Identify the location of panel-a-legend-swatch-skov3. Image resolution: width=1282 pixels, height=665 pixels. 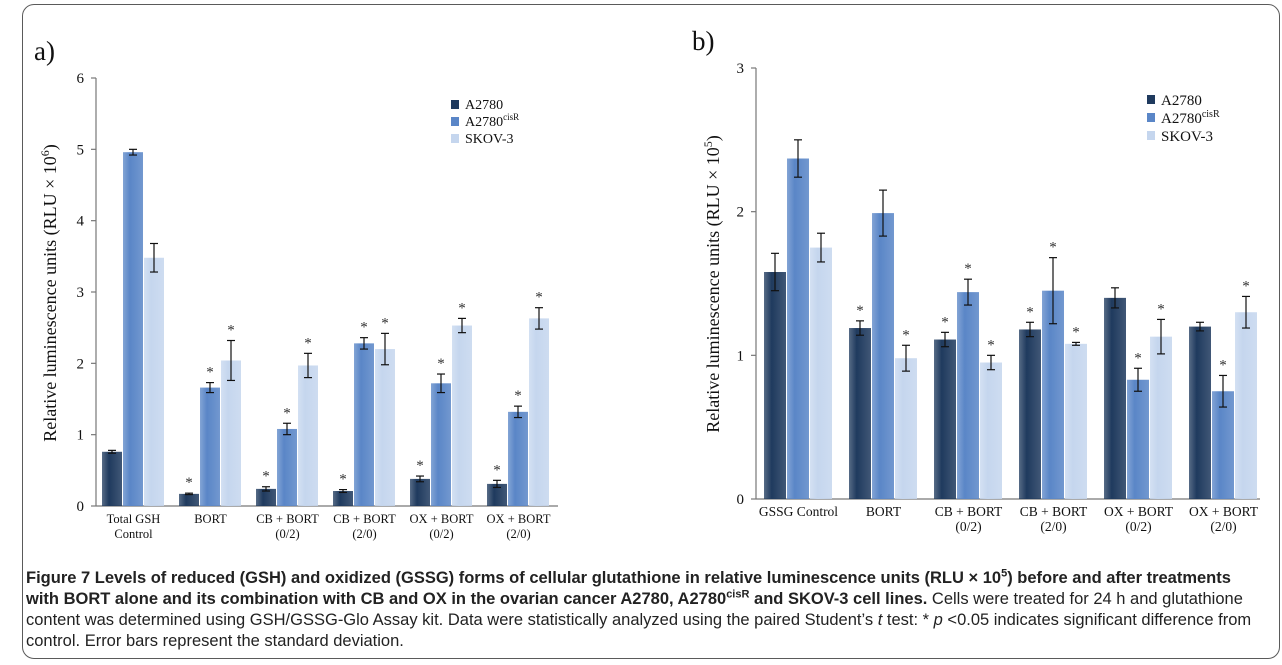
(455, 138).